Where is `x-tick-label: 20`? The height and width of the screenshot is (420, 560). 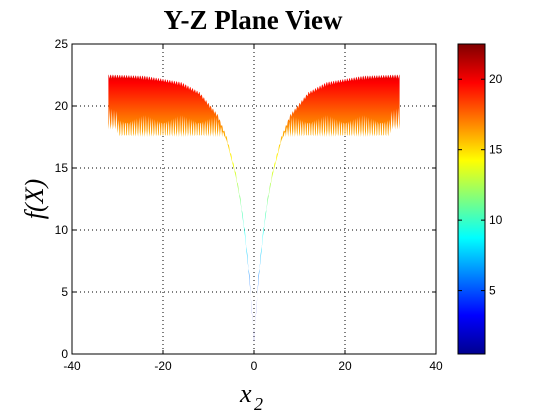
x-tick-label: 20 is located at coordinates (345, 366).